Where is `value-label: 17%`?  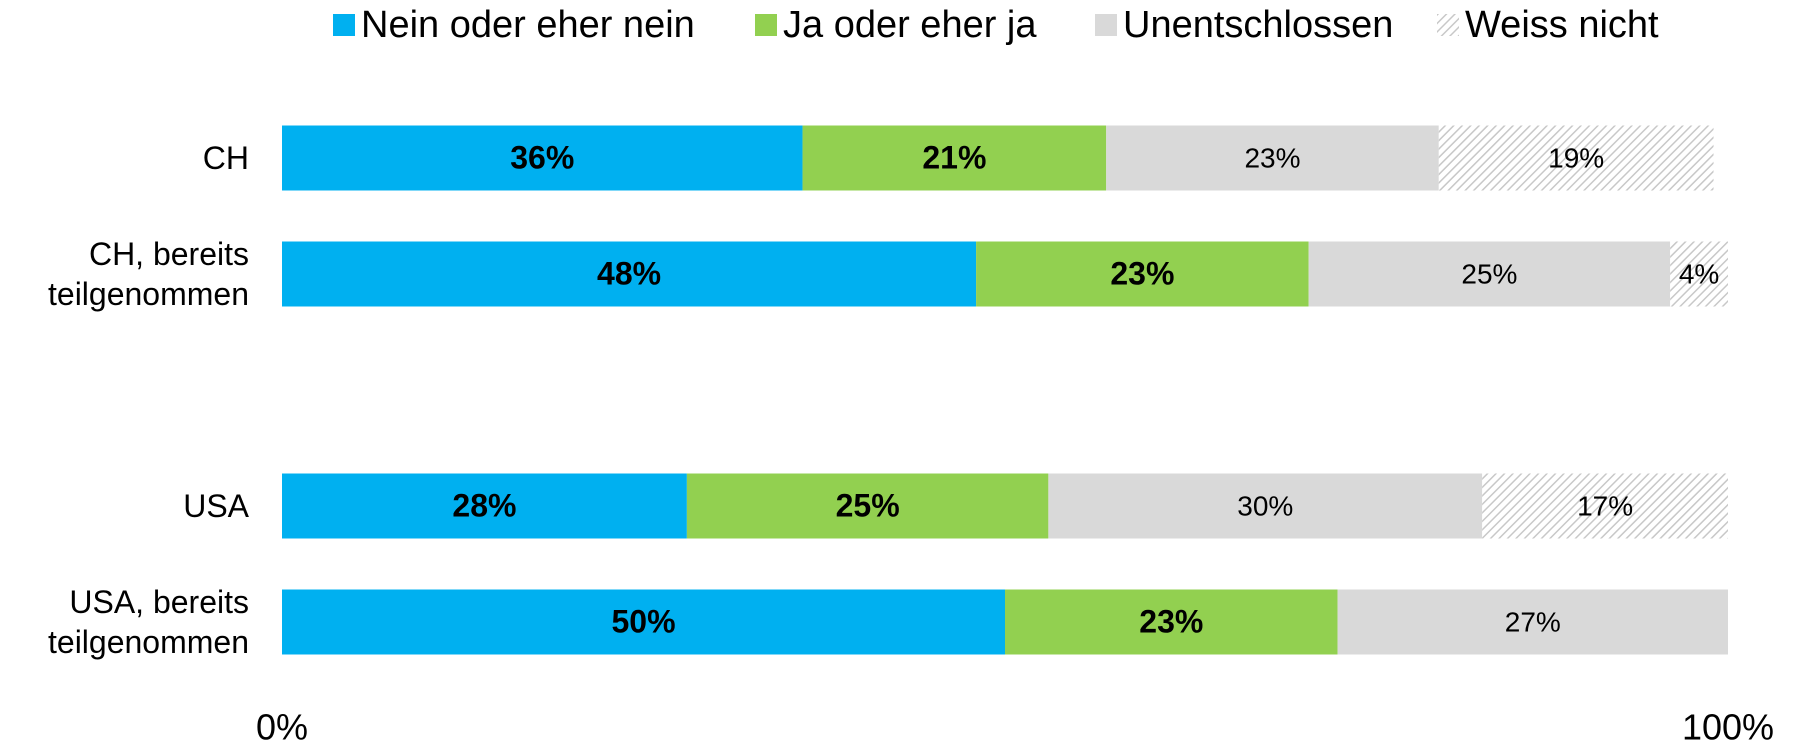 value-label: 17% is located at coordinates (1605, 505).